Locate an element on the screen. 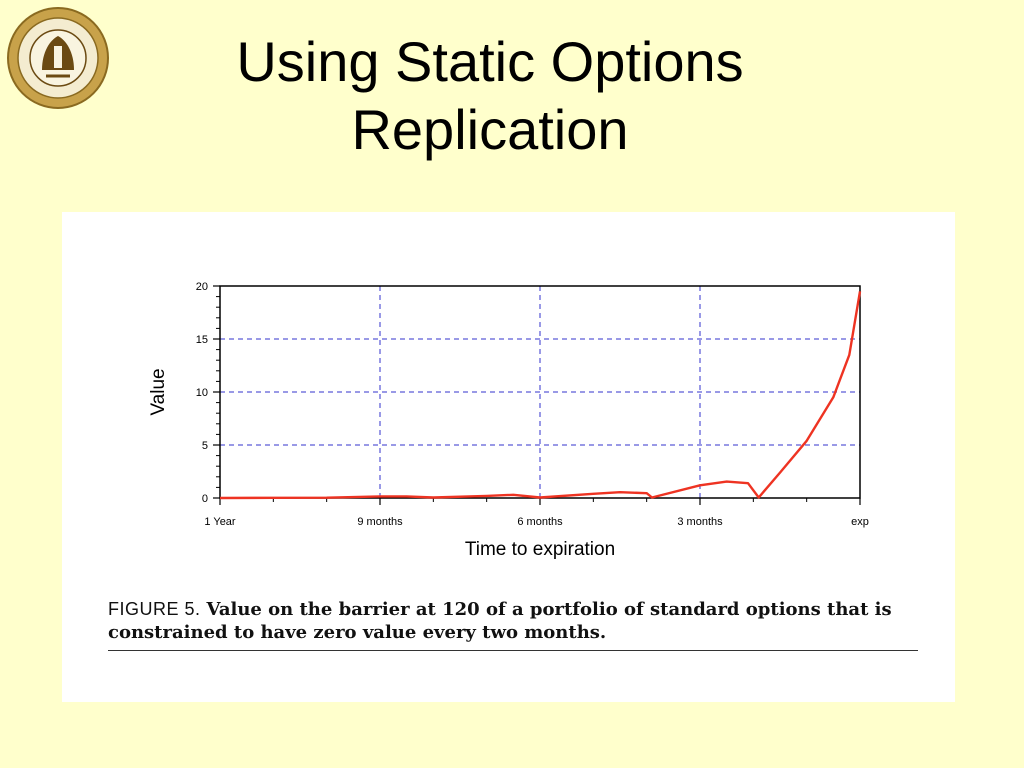  slide-title: Using Static Options Replication is located at coordinates (490, 96).